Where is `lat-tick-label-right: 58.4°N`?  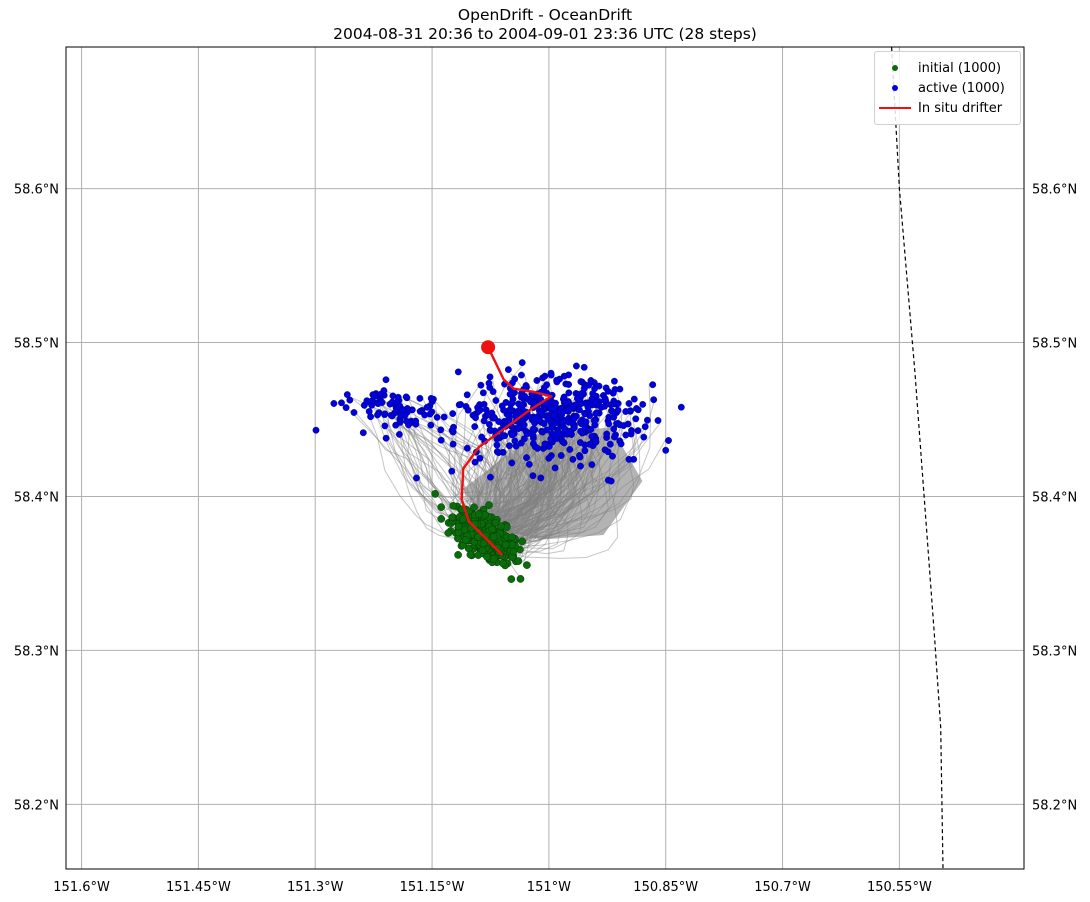 lat-tick-label-right: 58.4°N is located at coordinates (1054, 497).